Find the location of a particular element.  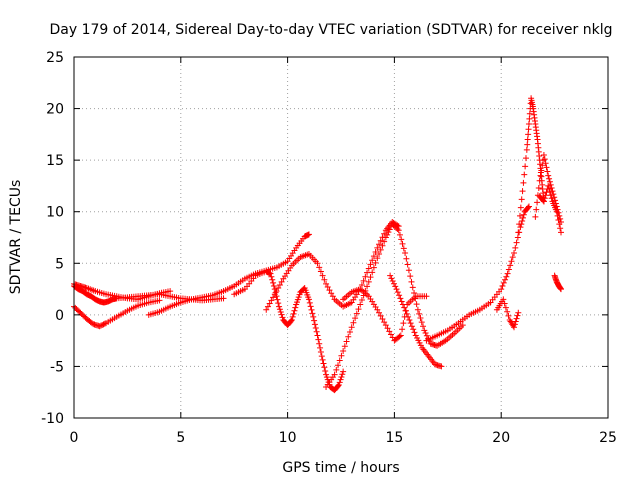

y-tick-label: 15 is located at coordinates (55, 161).